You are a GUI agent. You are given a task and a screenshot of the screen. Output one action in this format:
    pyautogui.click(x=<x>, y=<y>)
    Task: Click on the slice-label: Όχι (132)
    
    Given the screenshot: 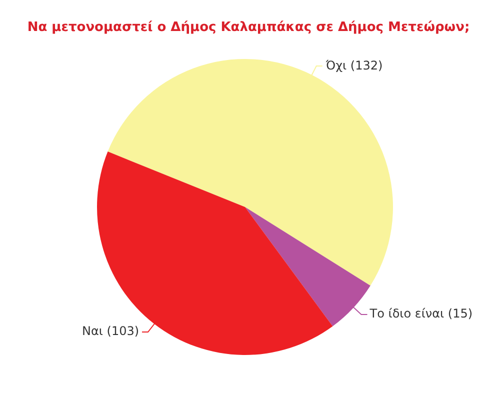 What is the action you would take?
    pyautogui.click(x=353, y=65)
    